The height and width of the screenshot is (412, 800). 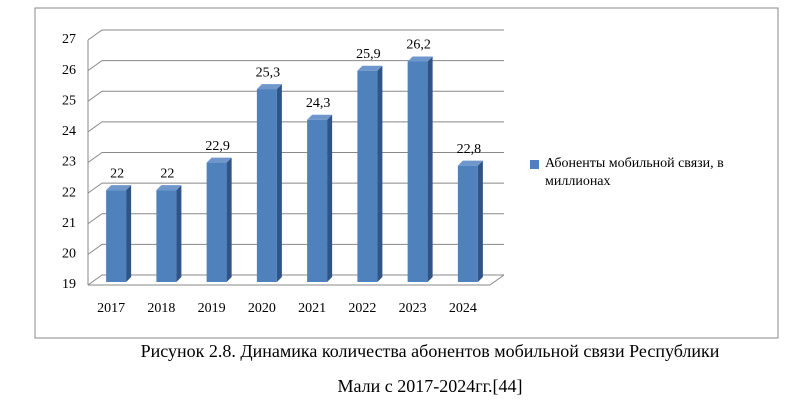 What do you see at coordinates (69, 131) in the screenshot?
I see `y-tick-label: 24` at bounding box center [69, 131].